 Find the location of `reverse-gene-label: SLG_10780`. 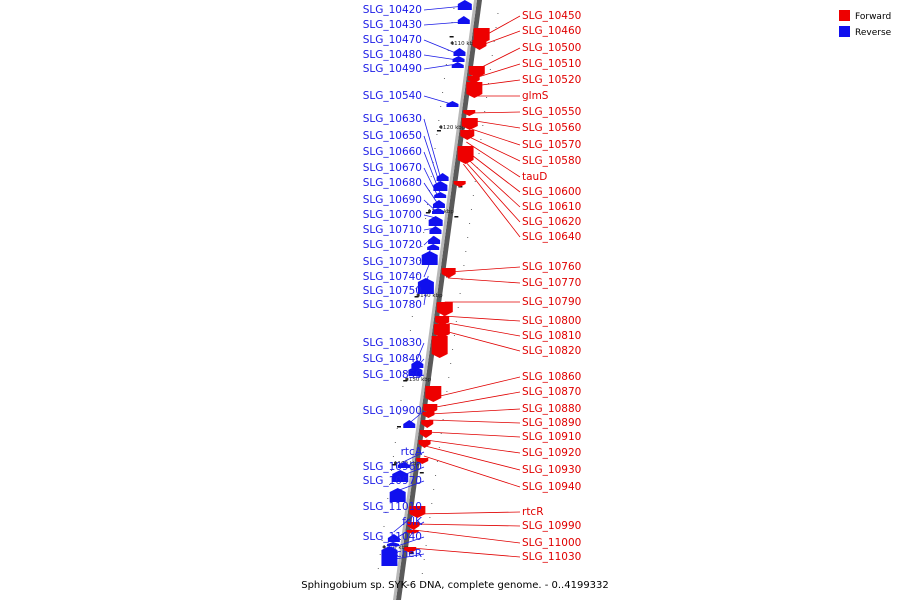

reverse-gene-label: SLG_10780 is located at coordinates (392, 305).